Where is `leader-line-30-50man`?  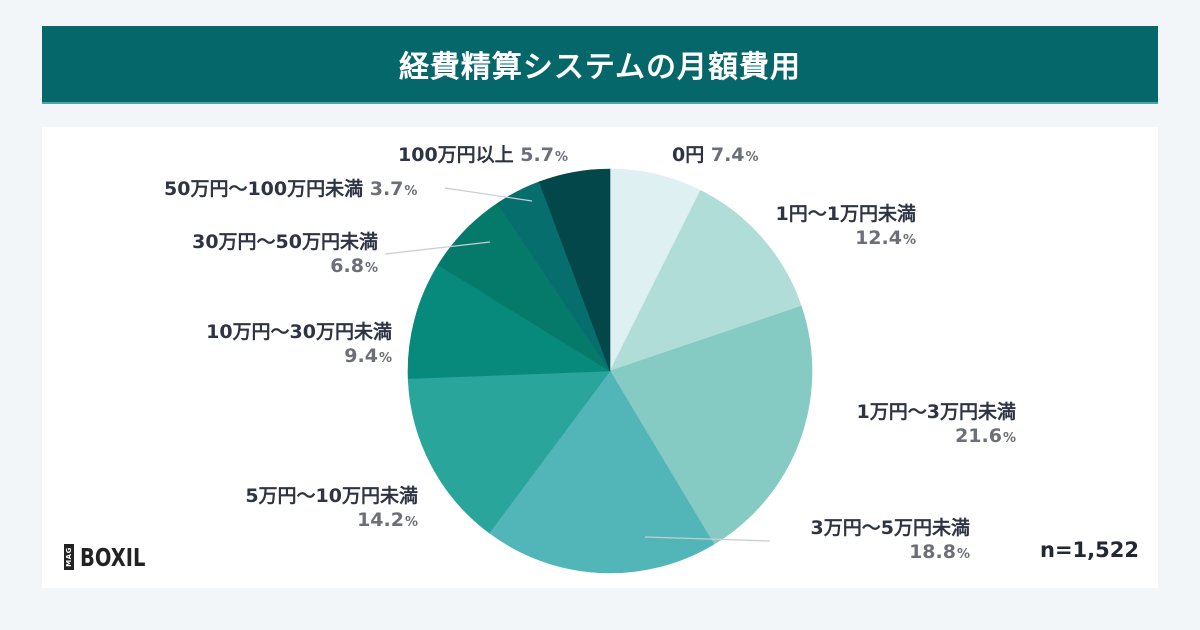
leader-line-30-50man is located at coordinates (437, 248).